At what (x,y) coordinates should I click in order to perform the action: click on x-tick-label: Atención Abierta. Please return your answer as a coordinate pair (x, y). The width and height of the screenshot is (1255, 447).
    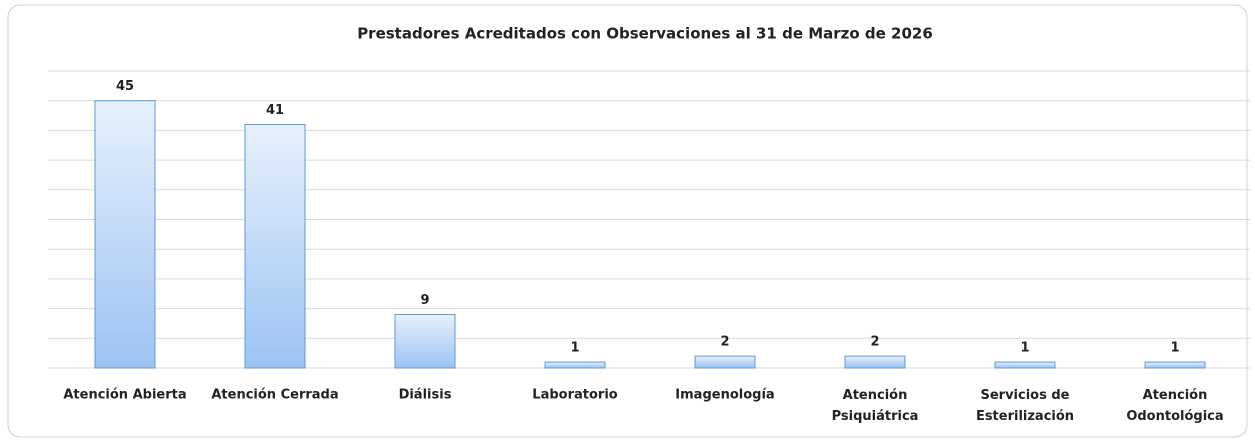
    Looking at the image, I should click on (124, 395).